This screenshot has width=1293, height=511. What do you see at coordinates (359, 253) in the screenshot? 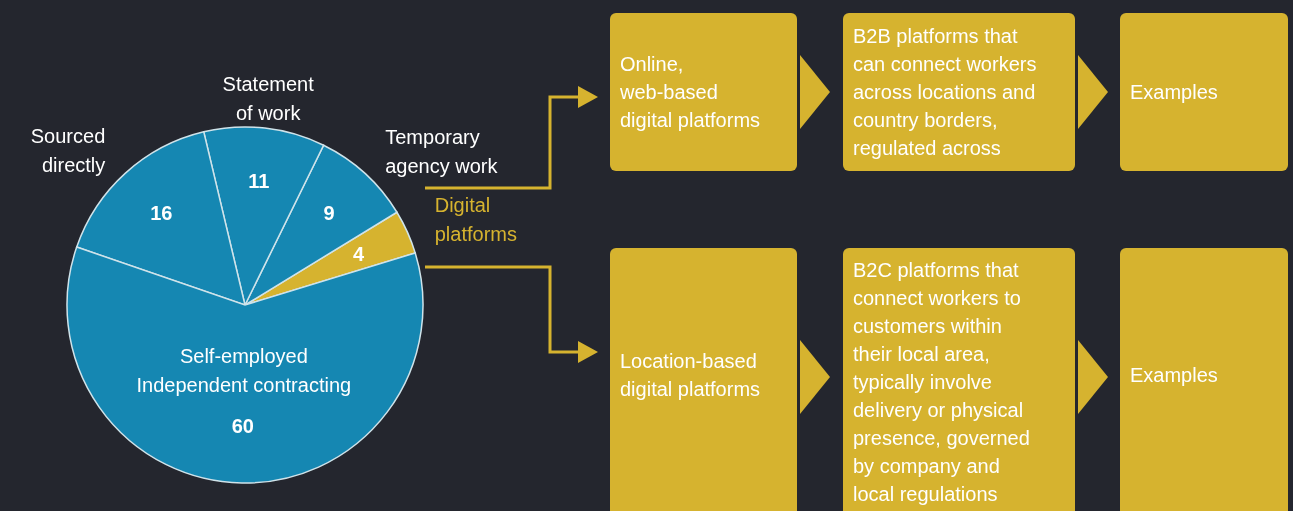
I see `data-label: 4` at bounding box center [359, 253].